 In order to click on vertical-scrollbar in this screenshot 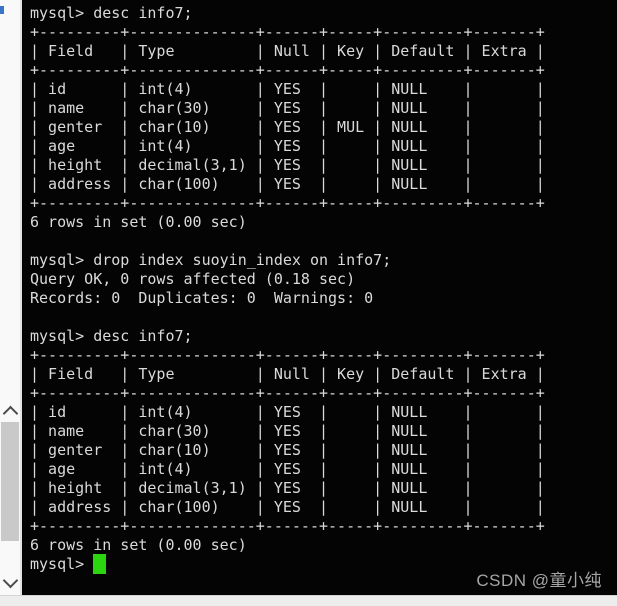, I will do `click(11, 297)`.